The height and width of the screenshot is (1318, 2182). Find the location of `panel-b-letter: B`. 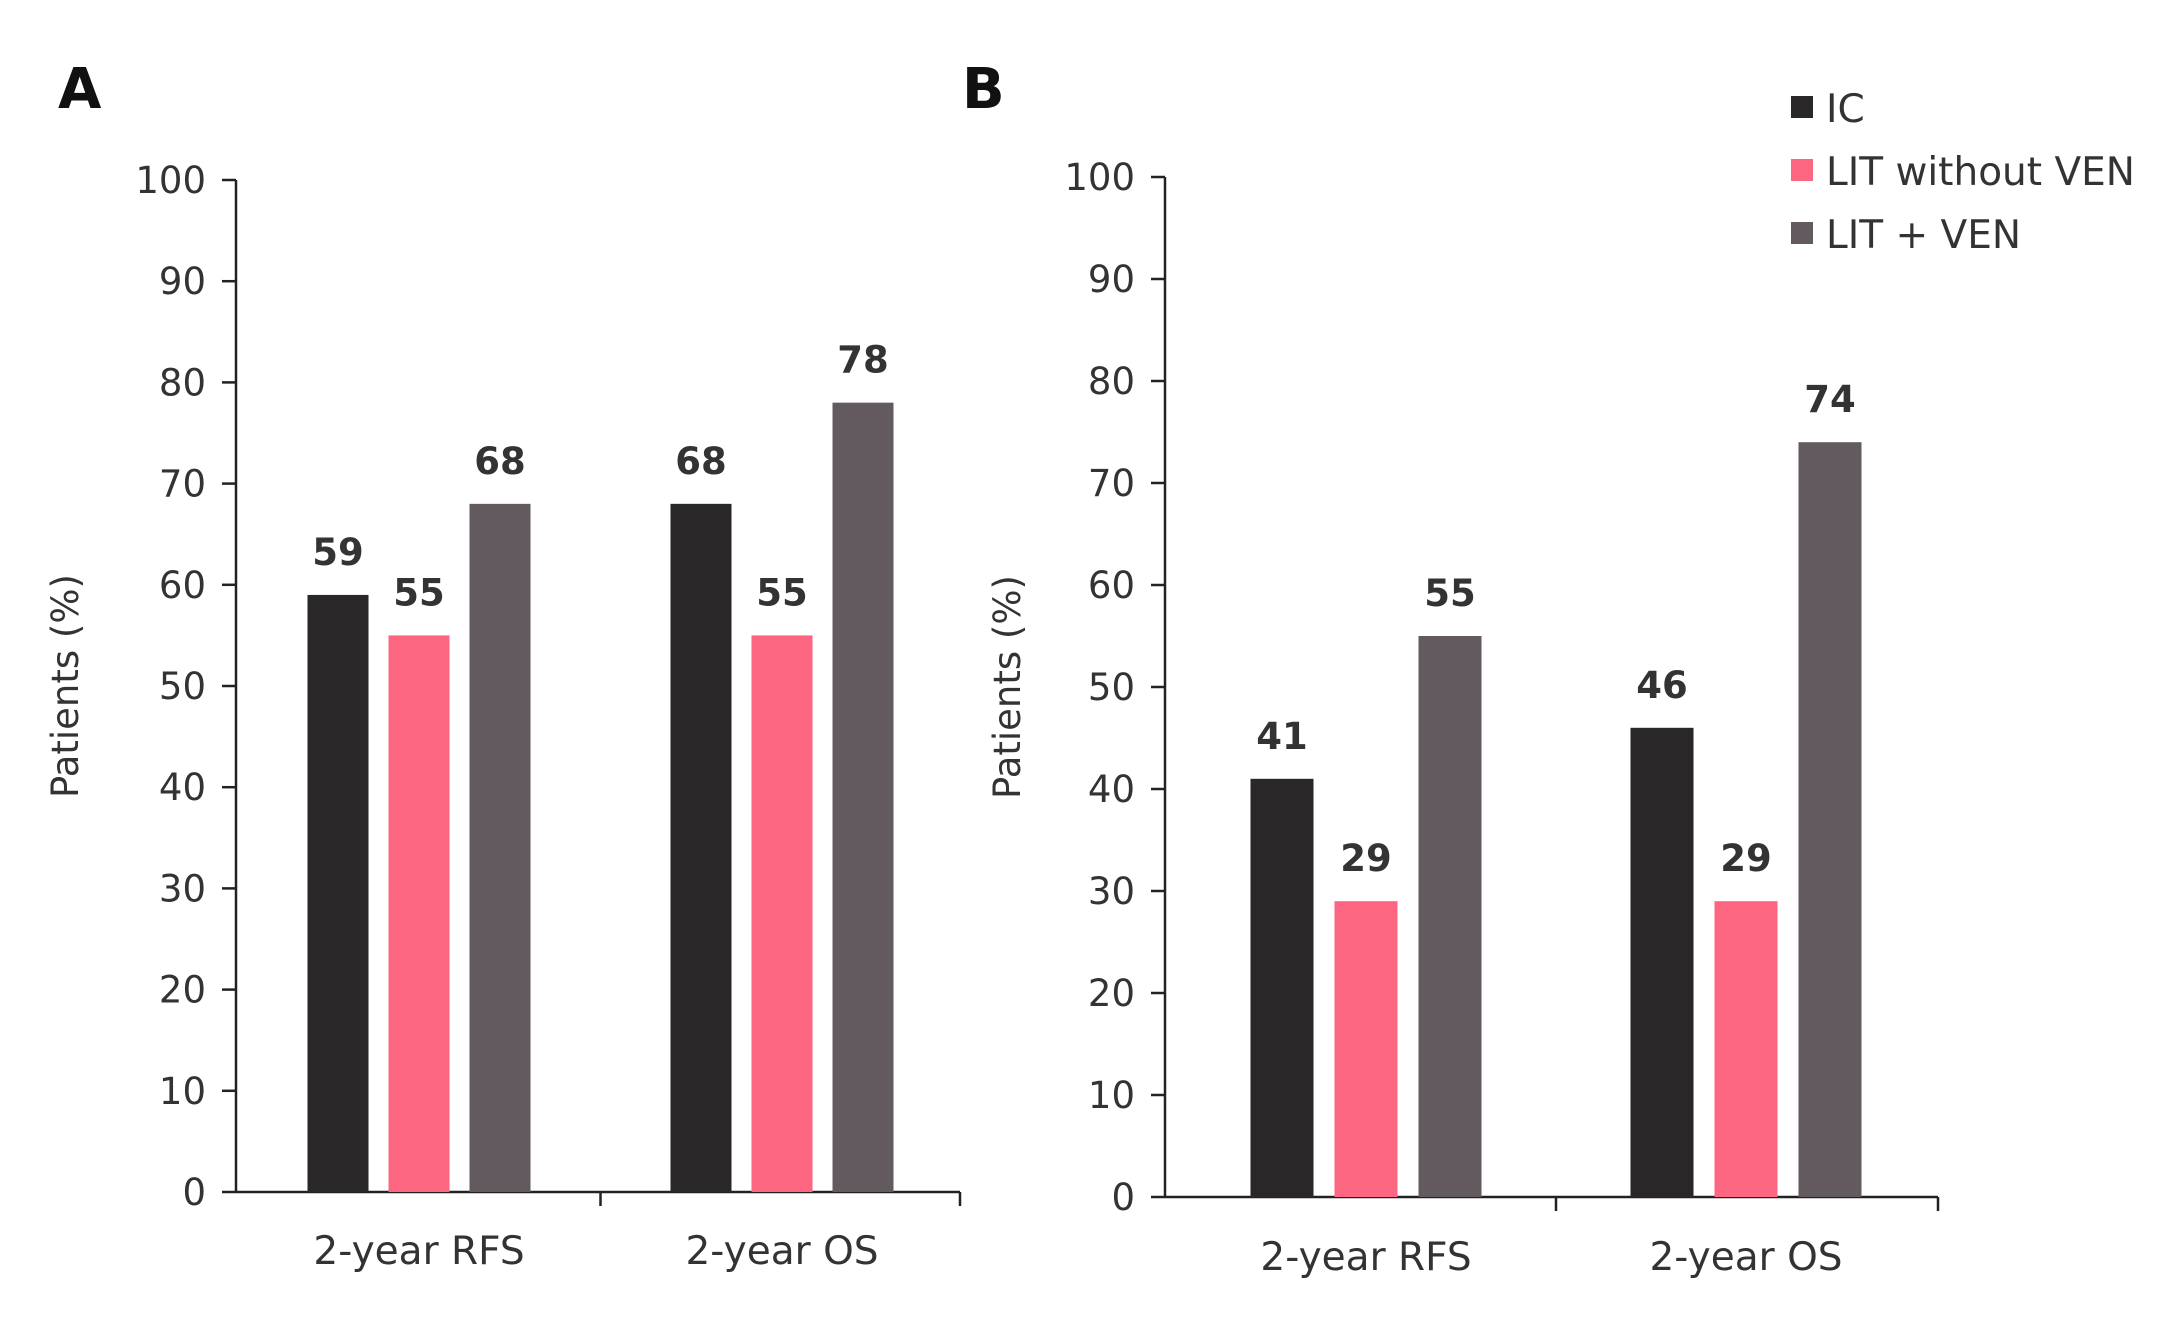

panel-b-letter: B is located at coordinates (983, 89).